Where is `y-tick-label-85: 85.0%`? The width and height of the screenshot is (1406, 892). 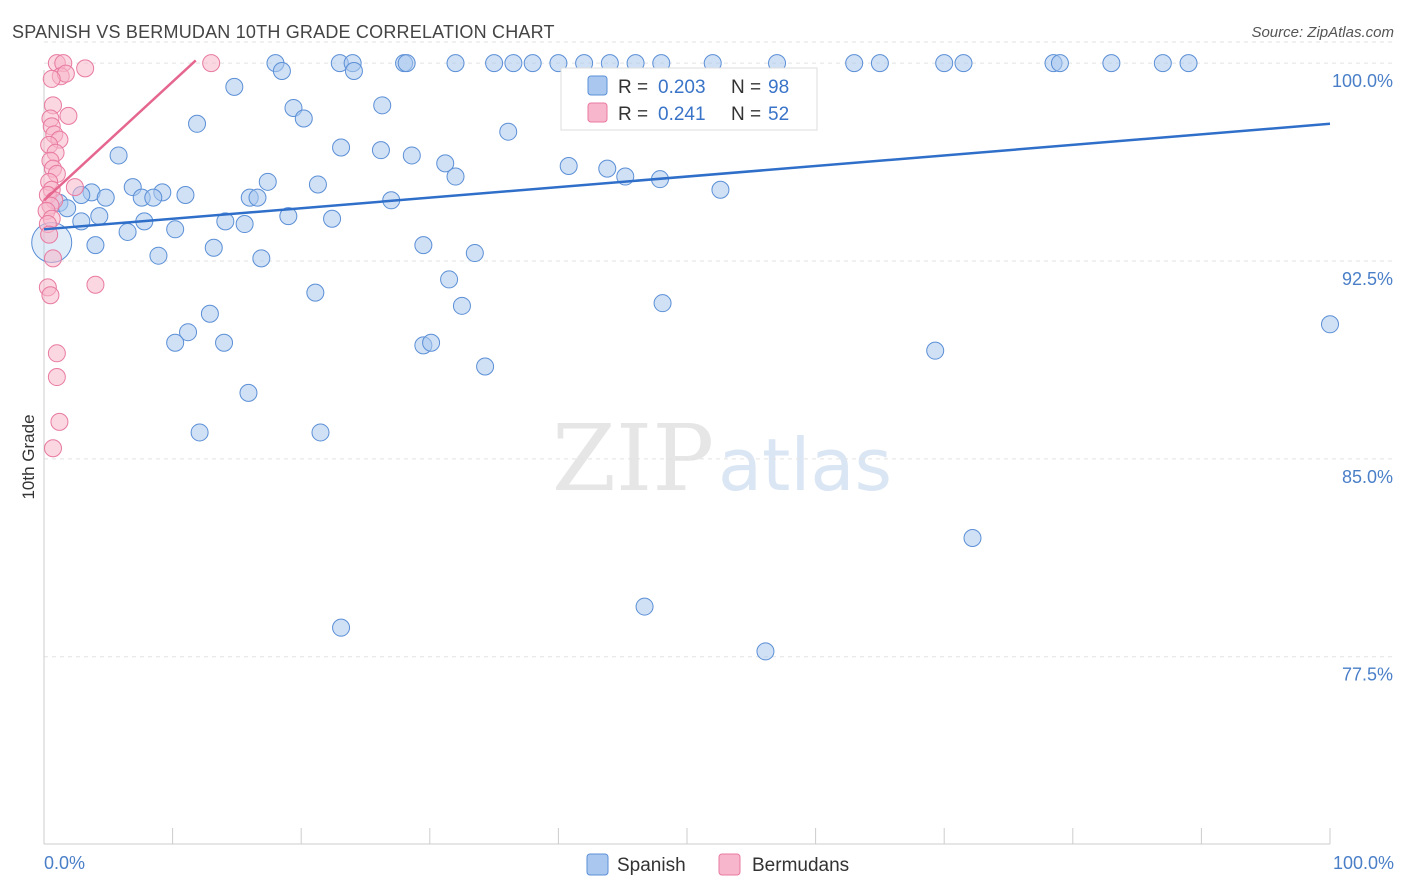 y-tick-label-85: 85.0% is located at coordinates (1367, 477).